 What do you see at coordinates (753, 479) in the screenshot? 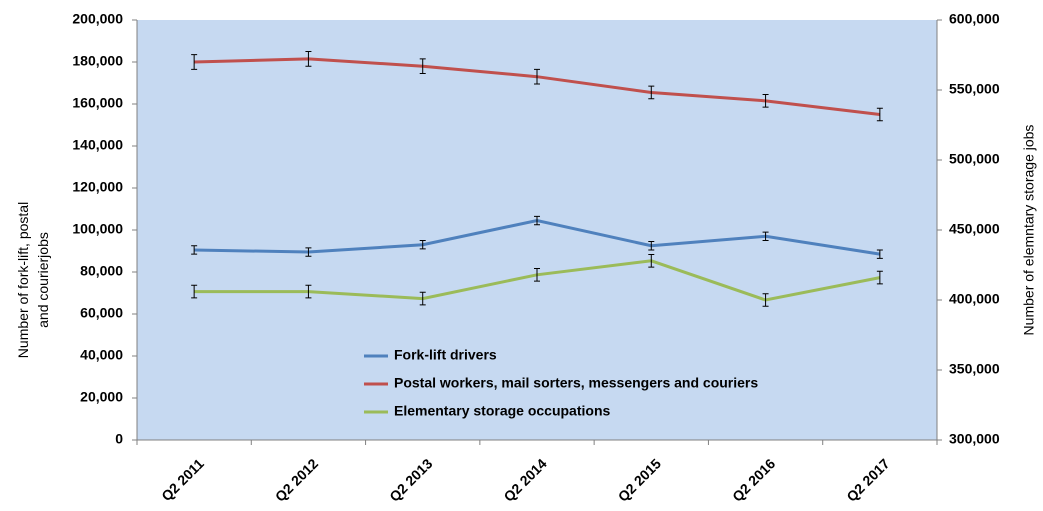
I see `x-tick-label: Q2 2016` at bounding box center [753, 479].